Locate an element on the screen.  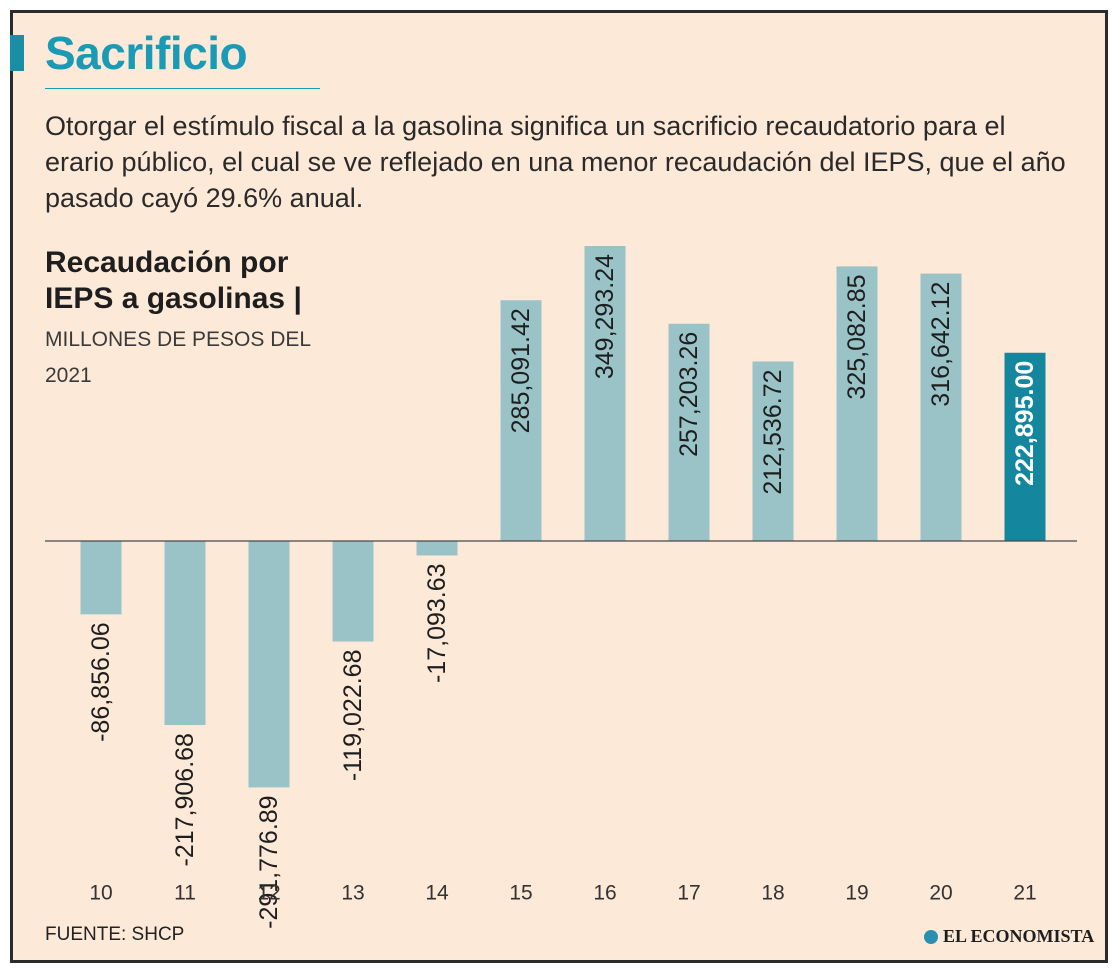
source-note: FUENTE: SHCP is located at coordinates (115, 934).